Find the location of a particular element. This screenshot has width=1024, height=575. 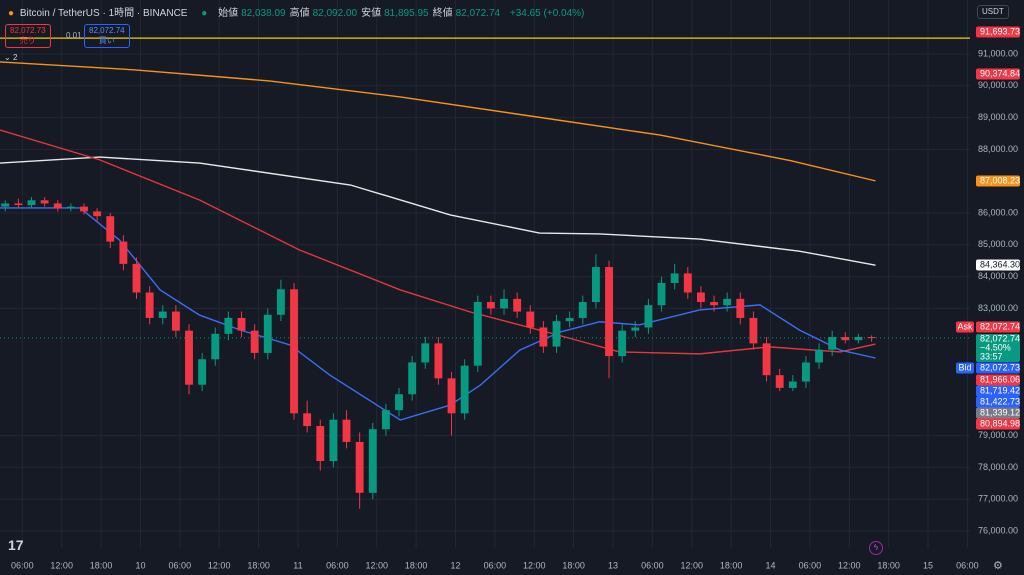

price-tag-label: 81,422.73 is located at coordinates (1000, 401).